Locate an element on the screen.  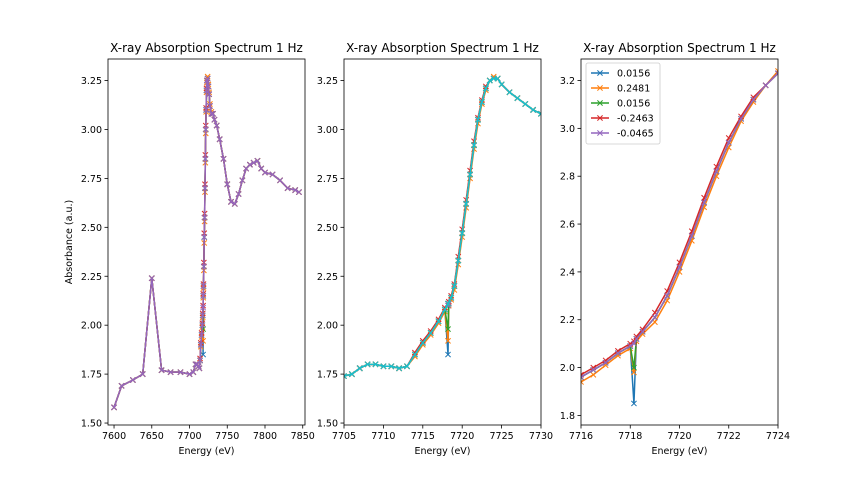
legend-entry-label: -0.0465 is located at coordinates (635, 134).